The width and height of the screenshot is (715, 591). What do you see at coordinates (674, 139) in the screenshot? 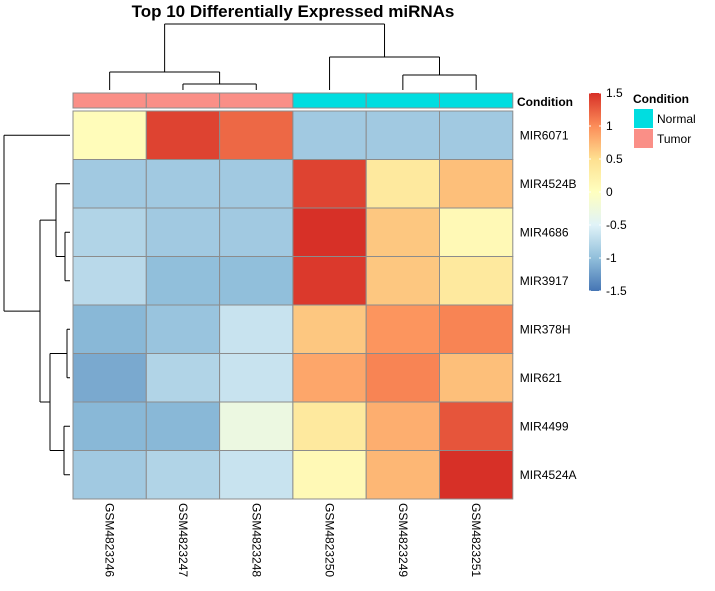
I see `legend-item-label: Tumor` at bounding box center [674, 139].